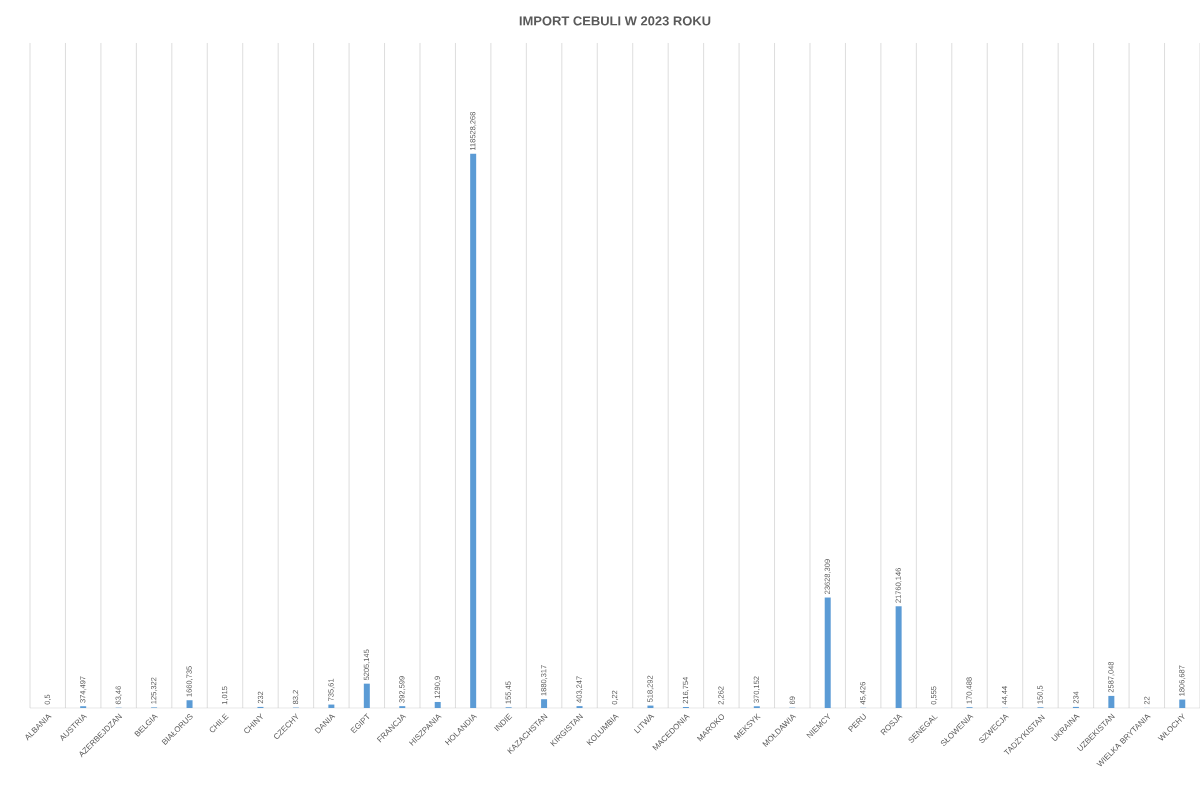 The height and width of the screenshot is (800, 1200). I want to click on chart-title: IMPORT CEBULI W 2023 ROKU, so click(615, 21).